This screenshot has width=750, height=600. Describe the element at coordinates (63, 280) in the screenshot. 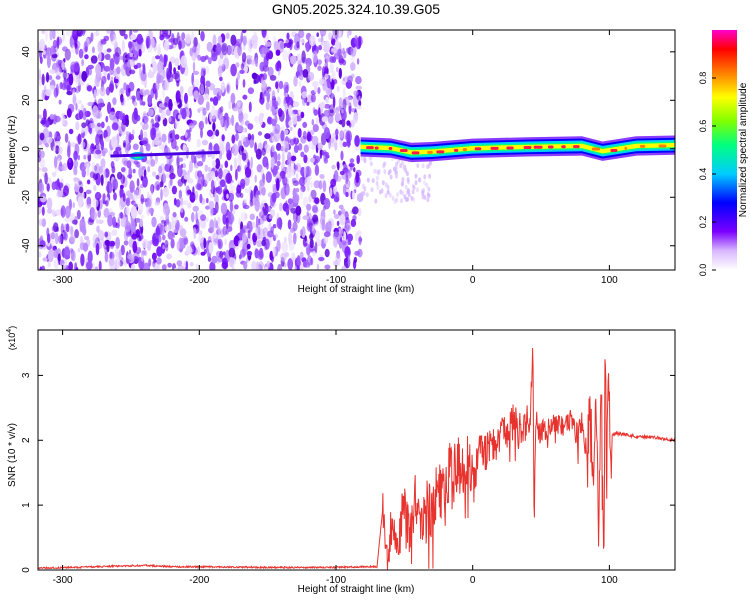

I see `x-tick-label: -300` at that location.